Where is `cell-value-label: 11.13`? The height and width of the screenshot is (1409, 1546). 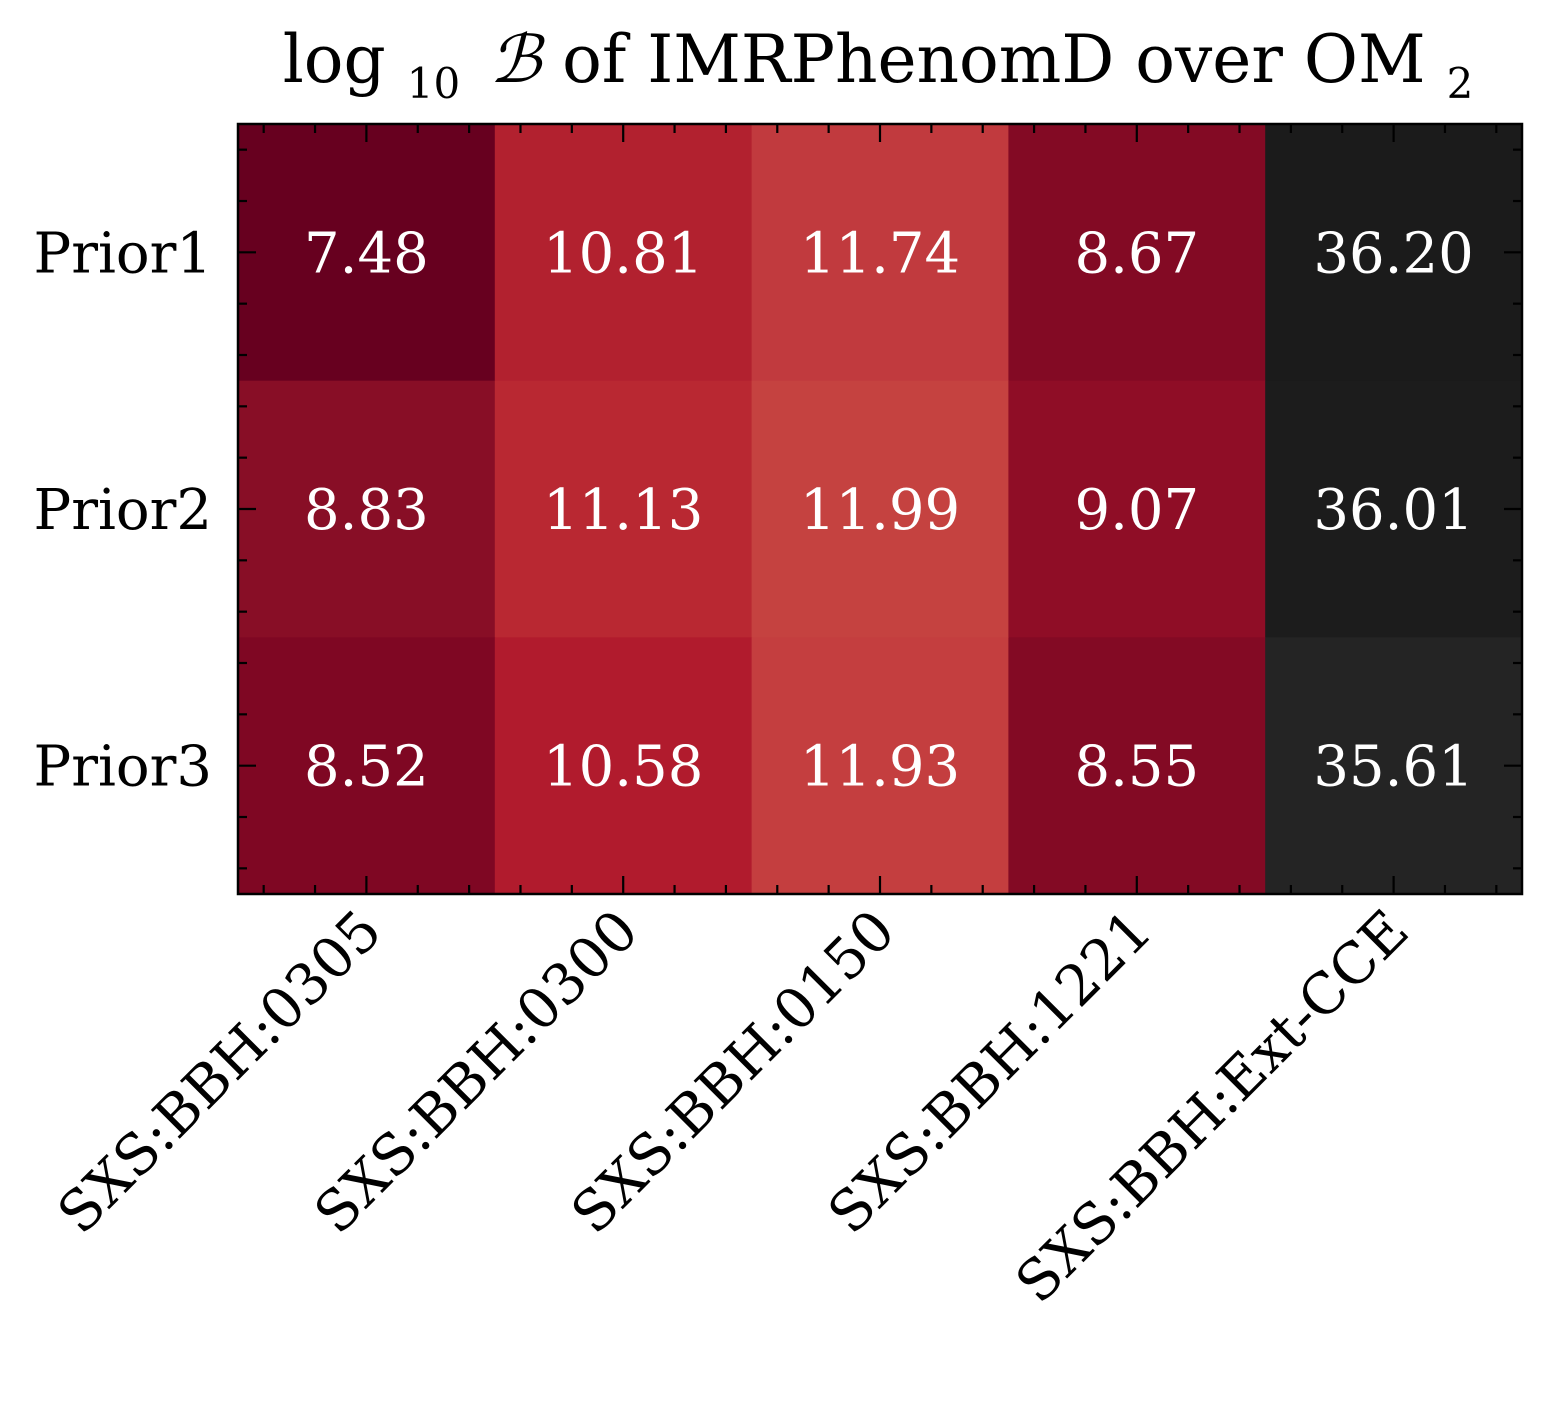 cell-value-label: 11.13 is located at coordinates (623, 510).